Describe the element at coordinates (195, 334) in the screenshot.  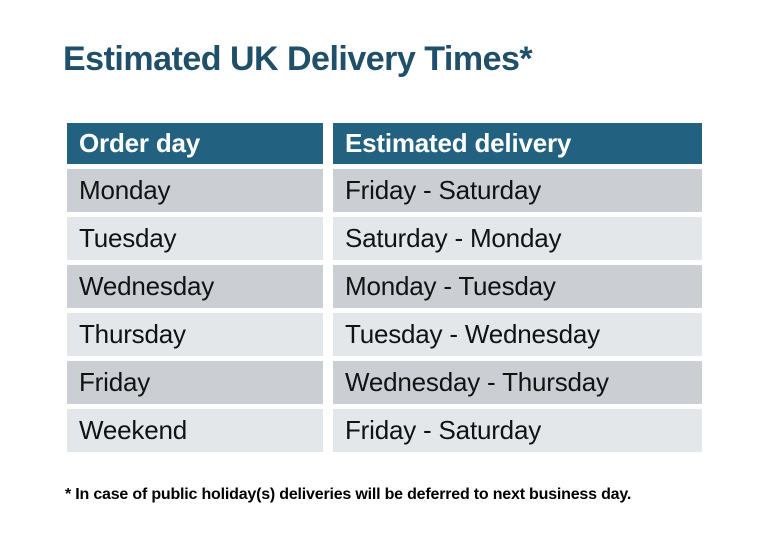
I see `table-cell-order-day: Thursday` at that location.